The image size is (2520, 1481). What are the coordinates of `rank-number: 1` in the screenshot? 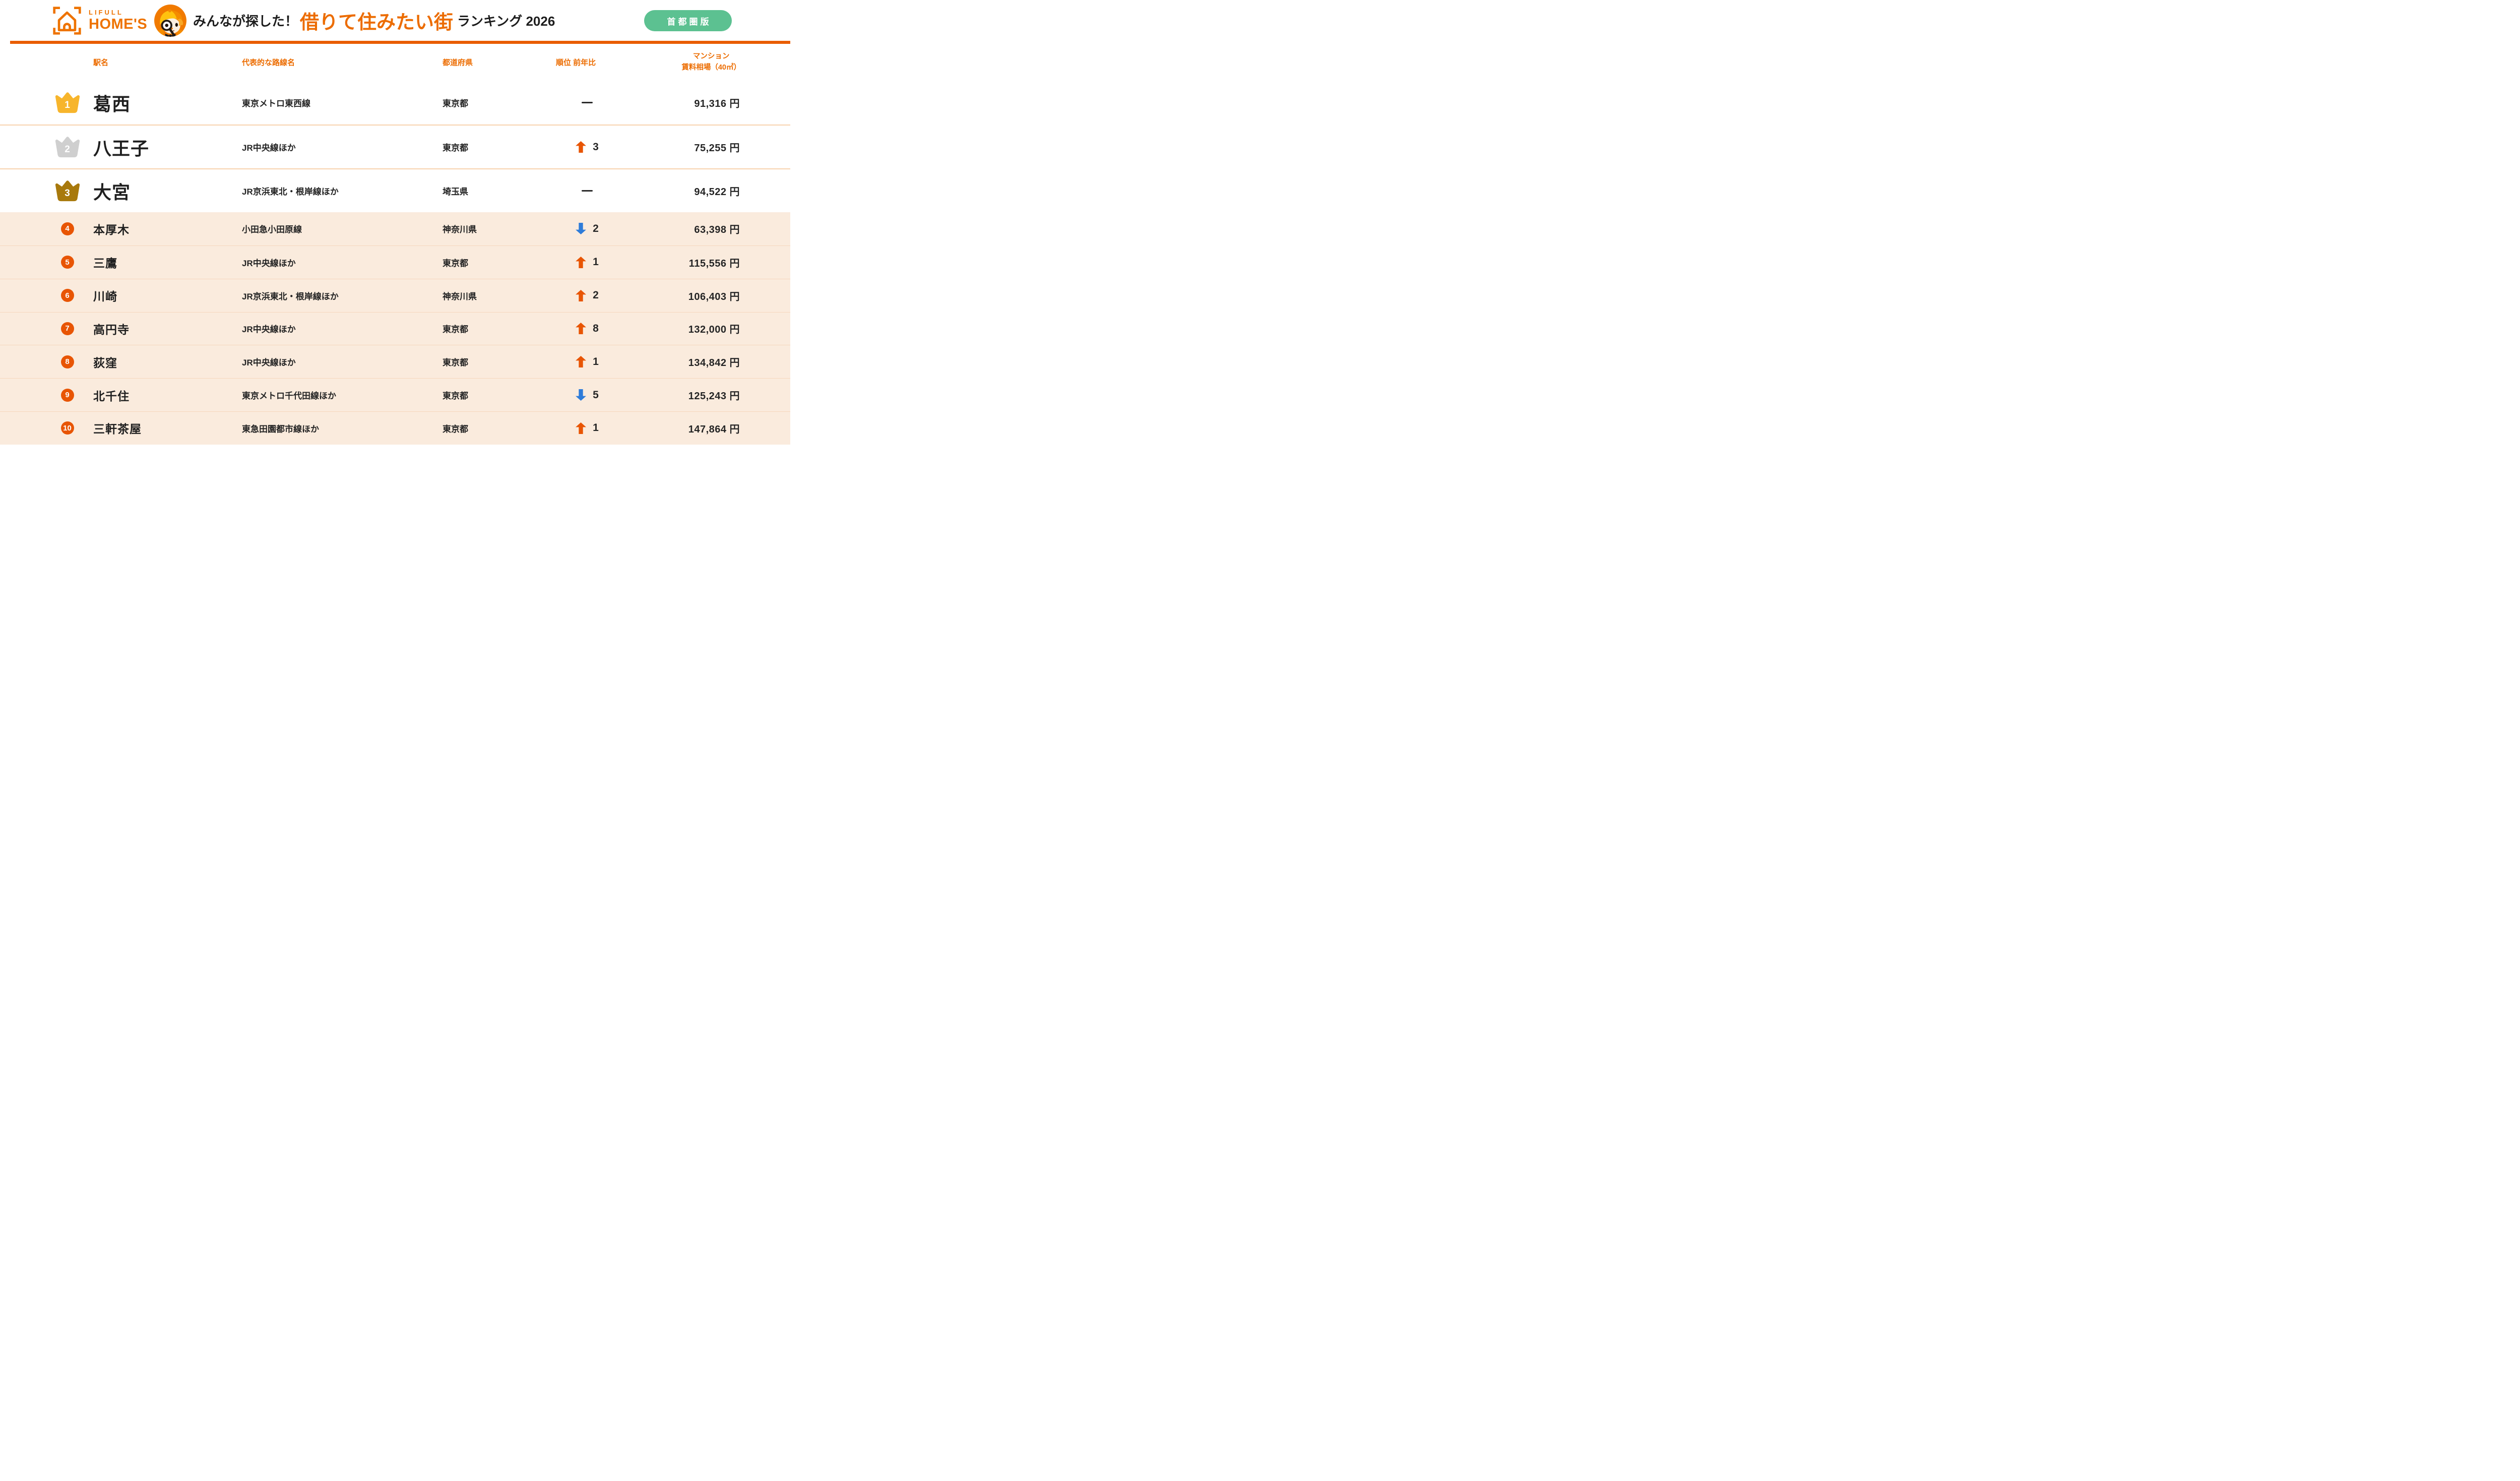 It's located at (68, 105).